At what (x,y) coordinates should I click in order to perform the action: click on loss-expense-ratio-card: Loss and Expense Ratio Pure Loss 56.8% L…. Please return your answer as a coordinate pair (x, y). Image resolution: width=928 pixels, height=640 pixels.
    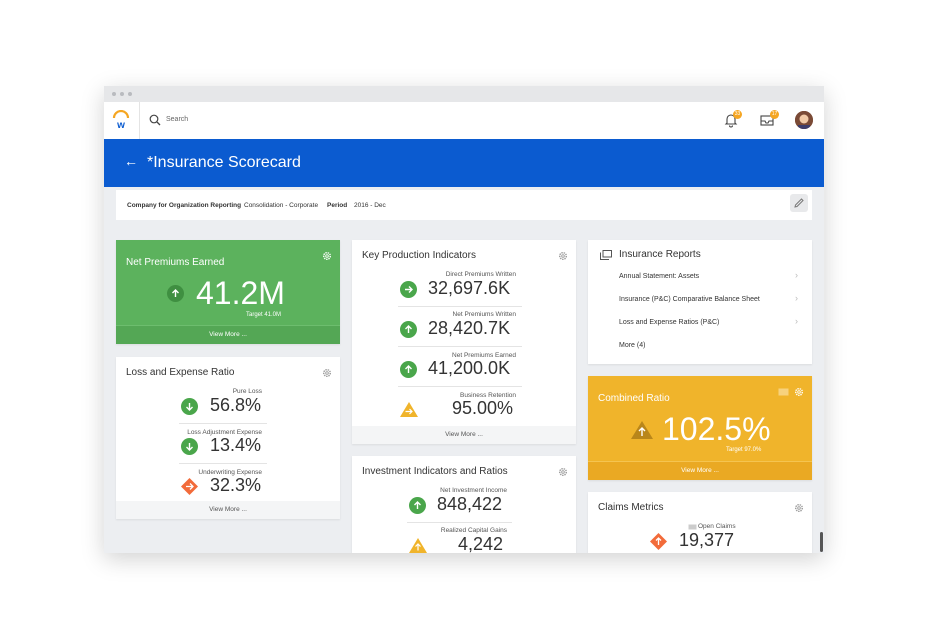
    Looking at the image, I should click on (228, 438).